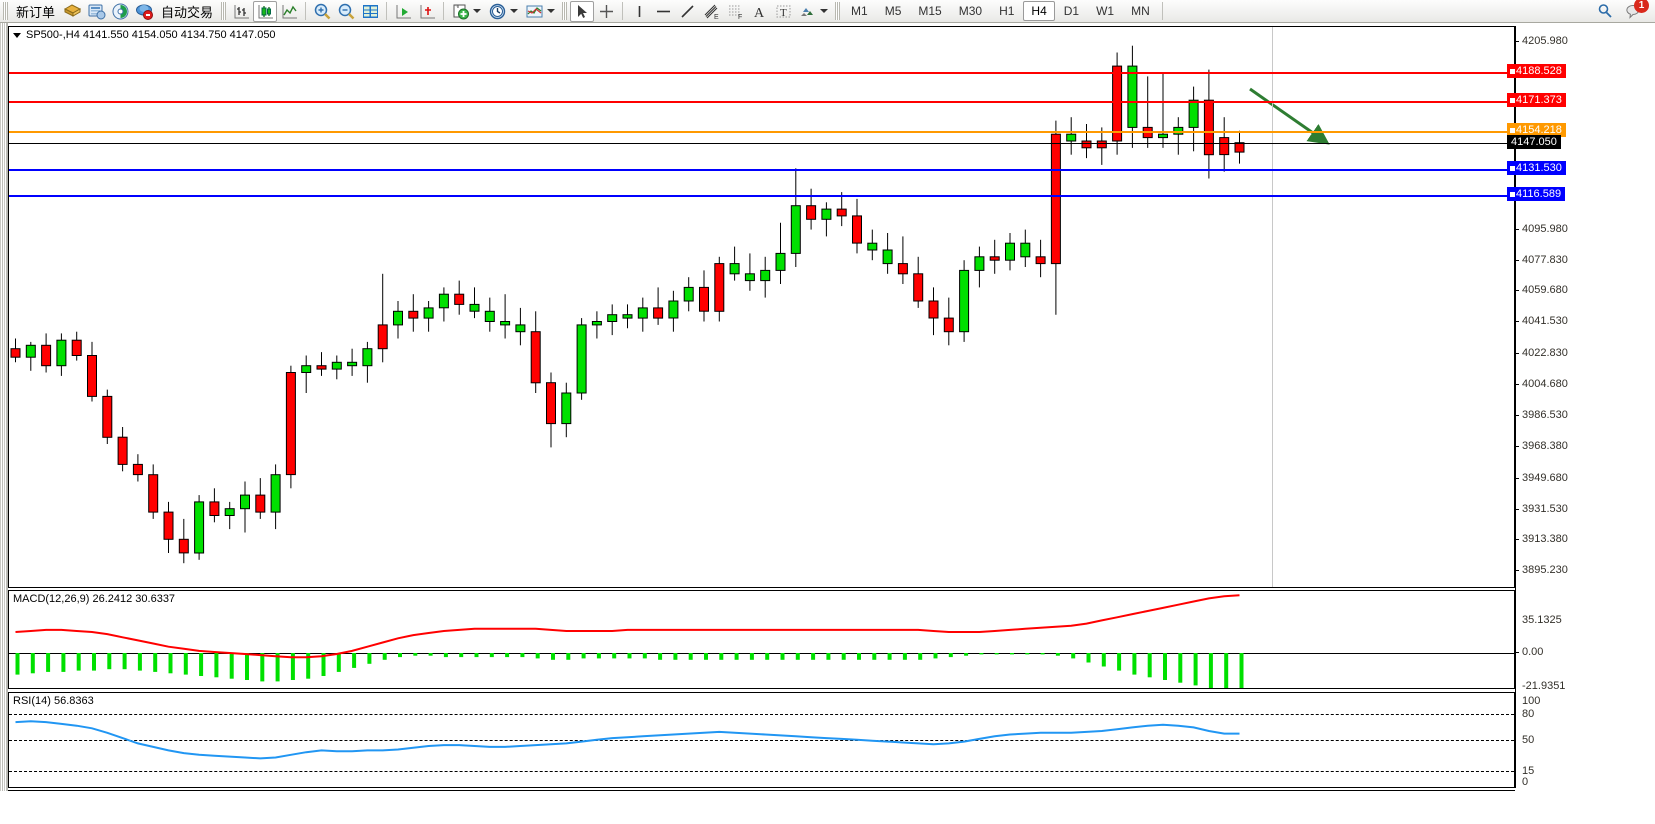 The height and width of the screenshot is (824, 1655). What do you see at coordinates (1071, 11) in the screenshot?
I see `timeframe-d1: D1` at bounding box center [1071, 11].